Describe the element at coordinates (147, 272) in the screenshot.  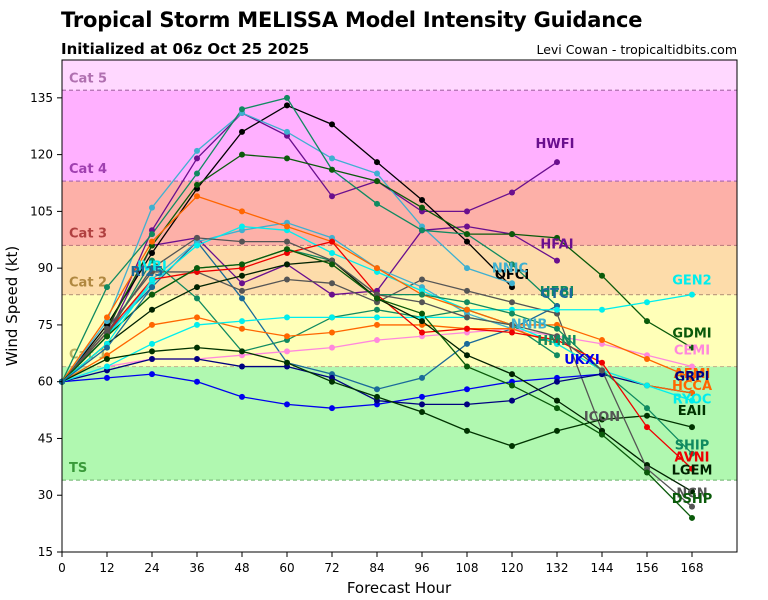
I see `series-label-ri25: RI25` at that location.